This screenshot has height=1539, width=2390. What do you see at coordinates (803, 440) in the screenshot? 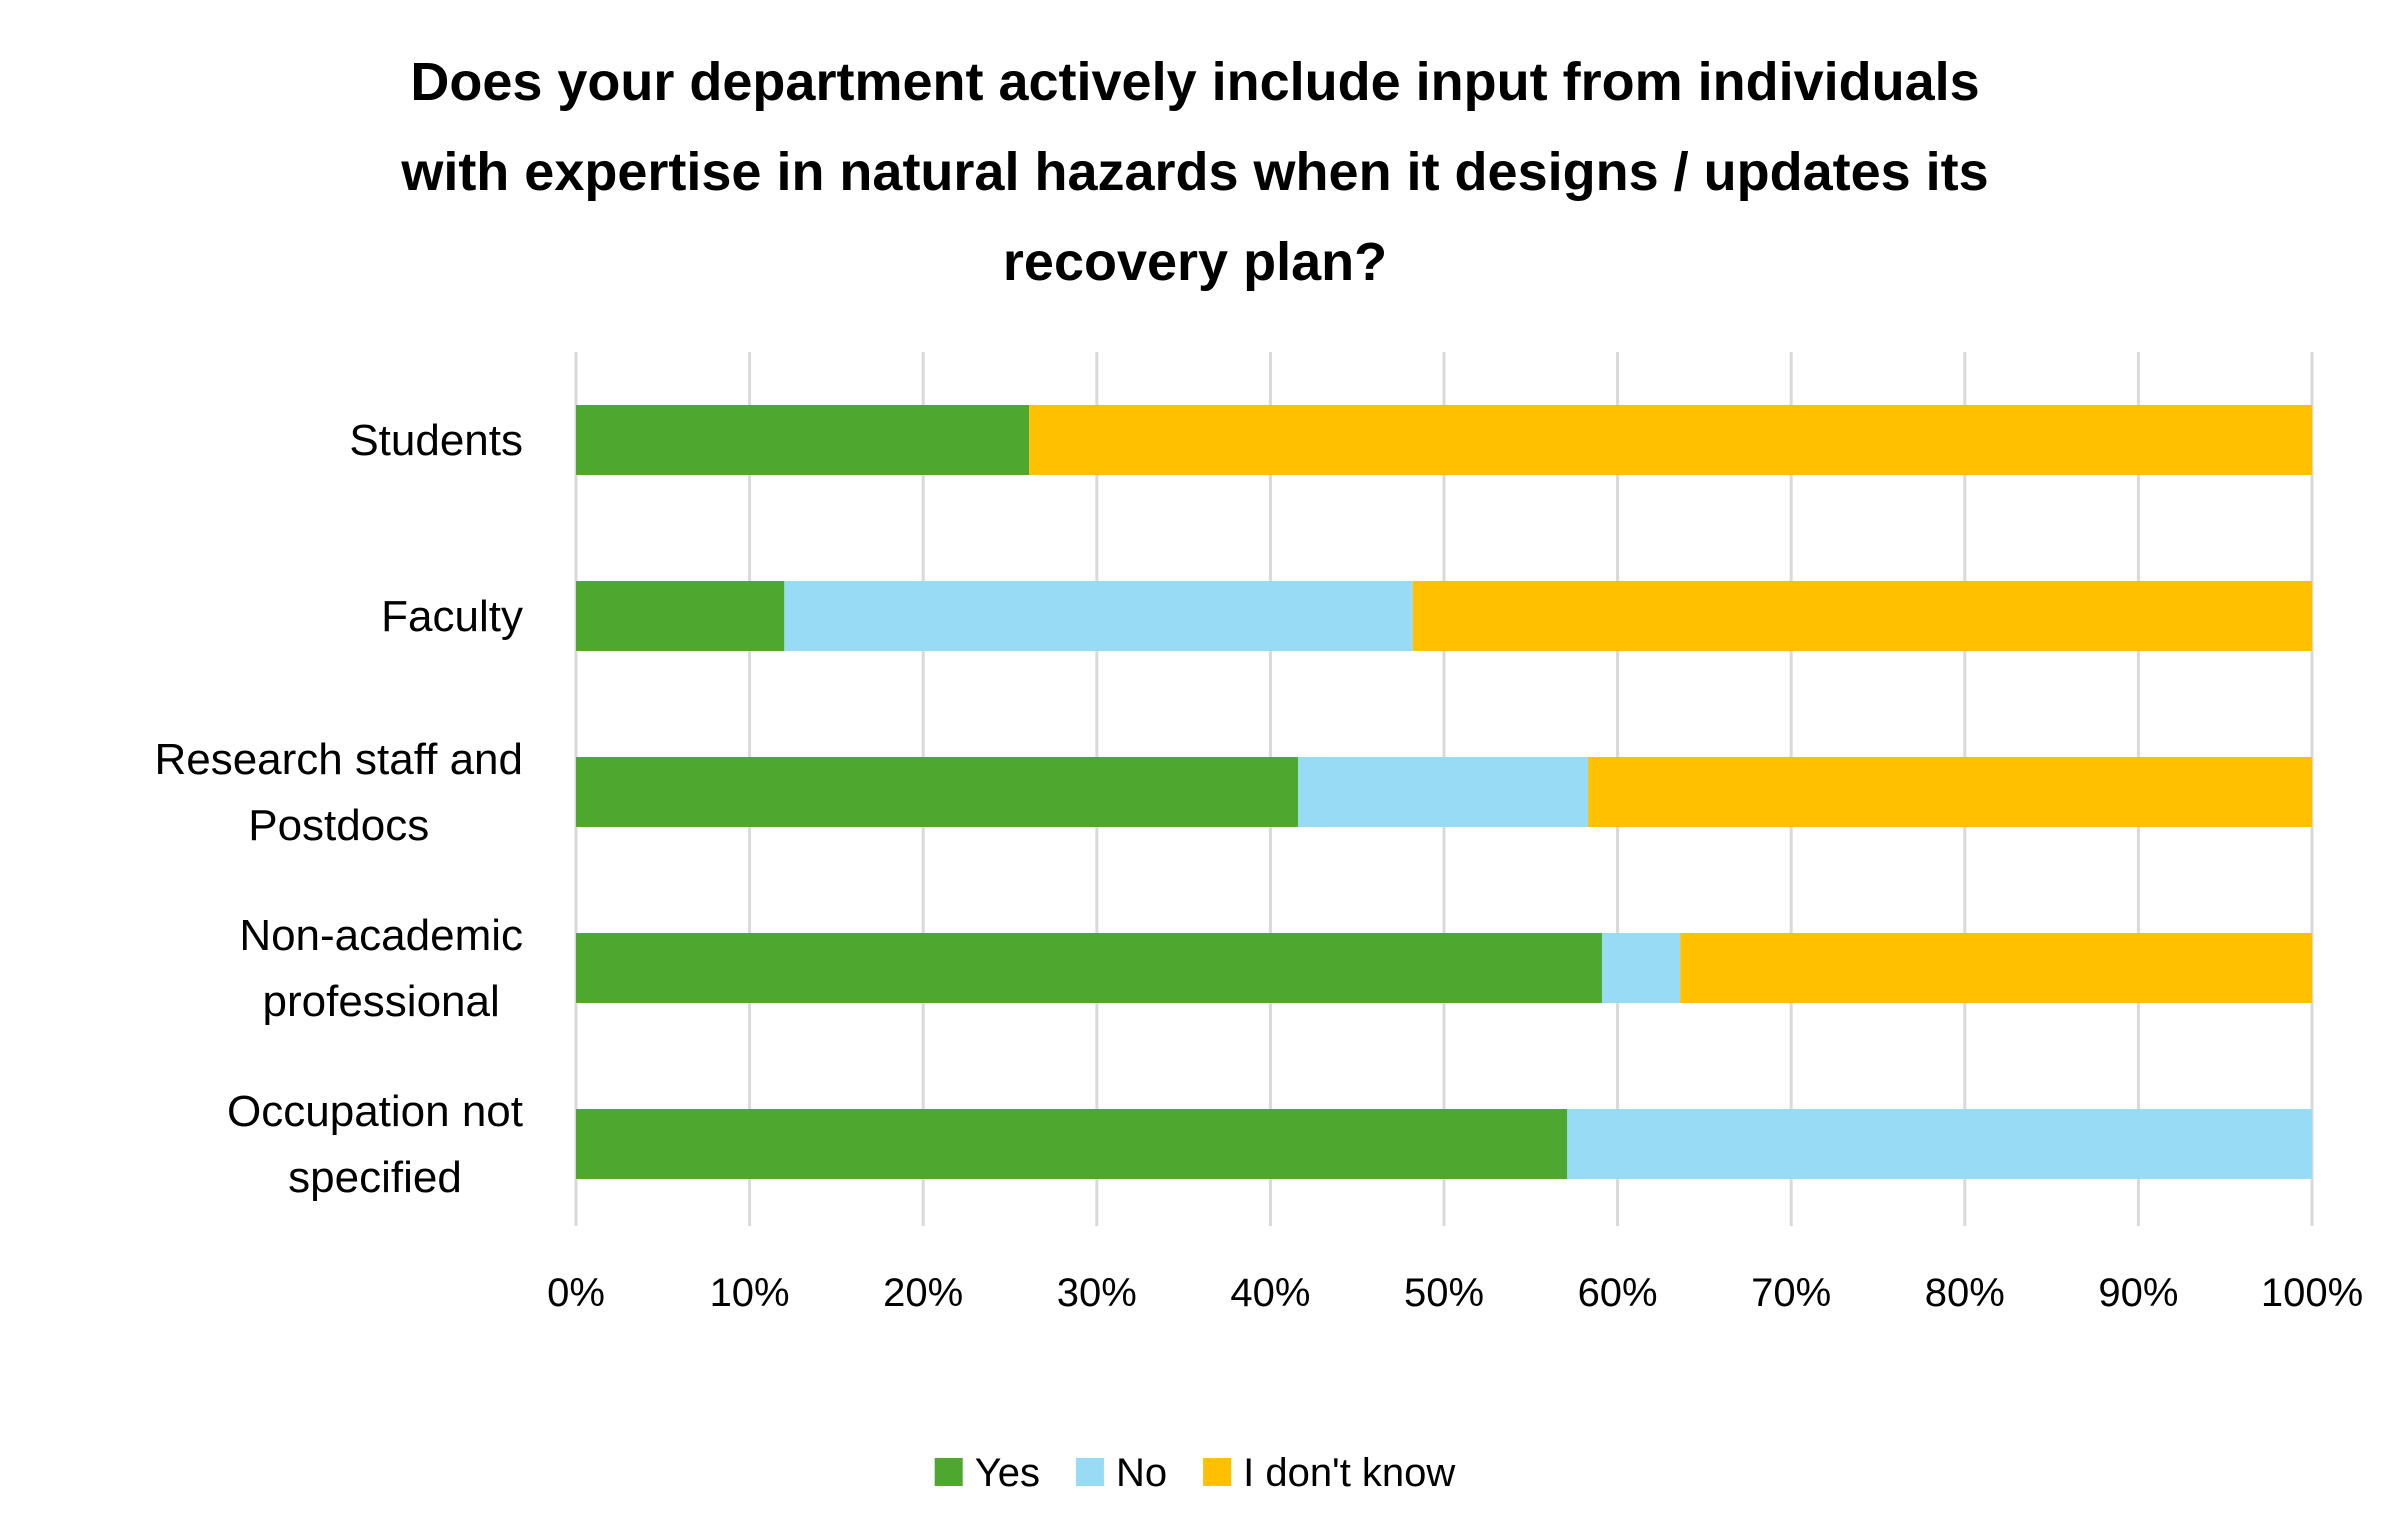
I see `bar-yes-1: Yes: 26.1%` at bounding box center [803, 440].